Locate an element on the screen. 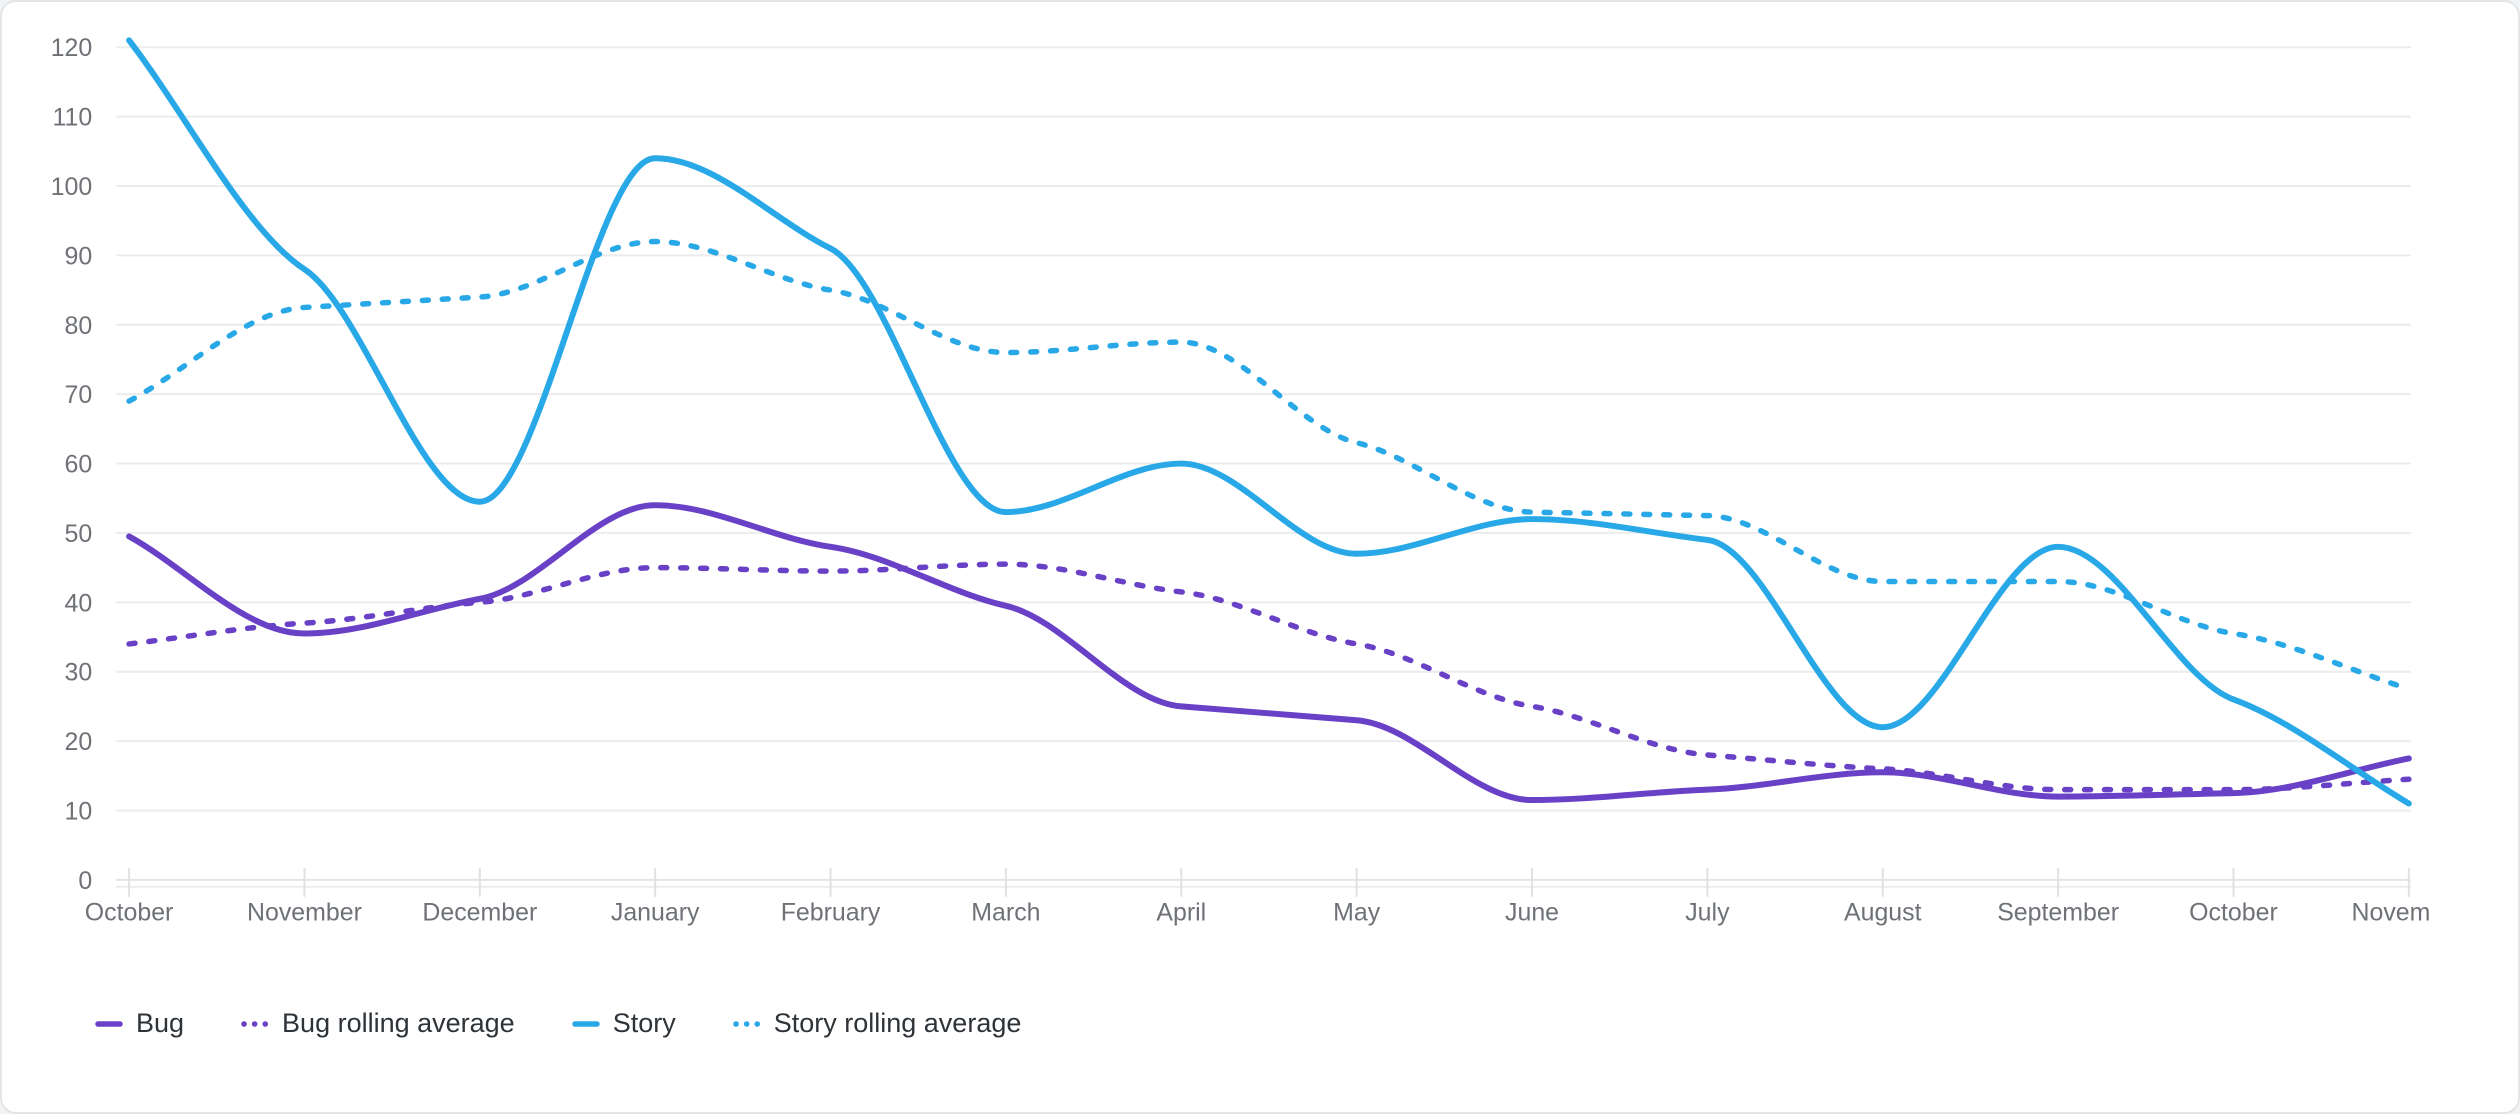 This screenshot has height=1114, width=2520. legend-marker-dotted-blue-icon is located at coordinates (747, 1023).